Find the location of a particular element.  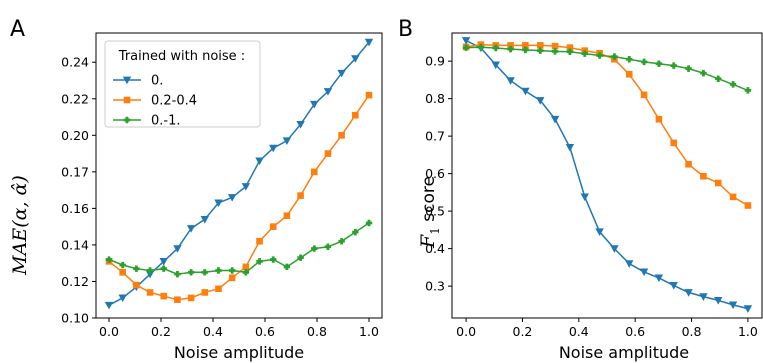

panel-b-xtick-label: 0.4 is located at coordinates (579, 331).